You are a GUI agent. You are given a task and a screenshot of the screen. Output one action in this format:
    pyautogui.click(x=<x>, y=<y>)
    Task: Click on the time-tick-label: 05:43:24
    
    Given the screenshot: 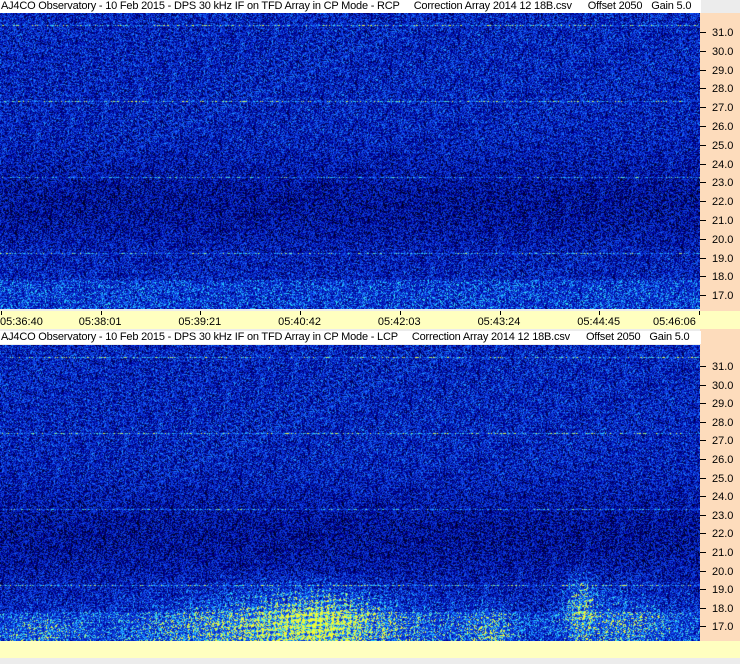 What is the action you would take?
    pyautogui.click(x=499, y=322)
    